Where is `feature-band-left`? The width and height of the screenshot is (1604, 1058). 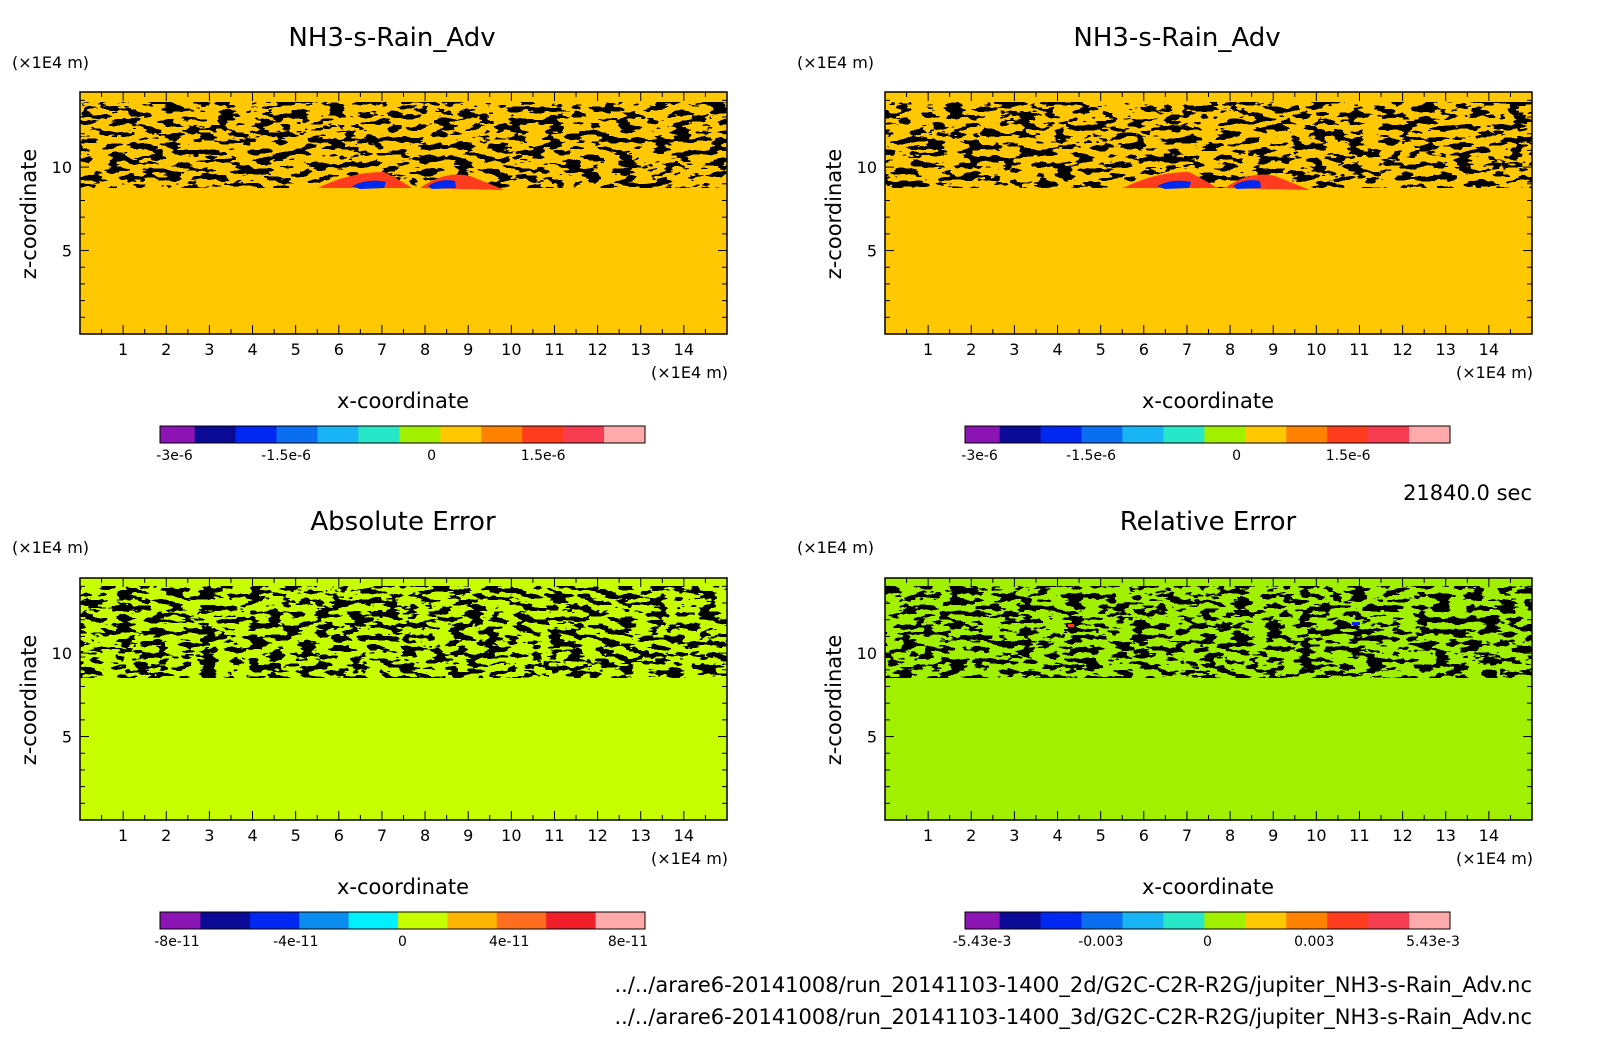 feature-band-left is located at coordinates (1170, 180).